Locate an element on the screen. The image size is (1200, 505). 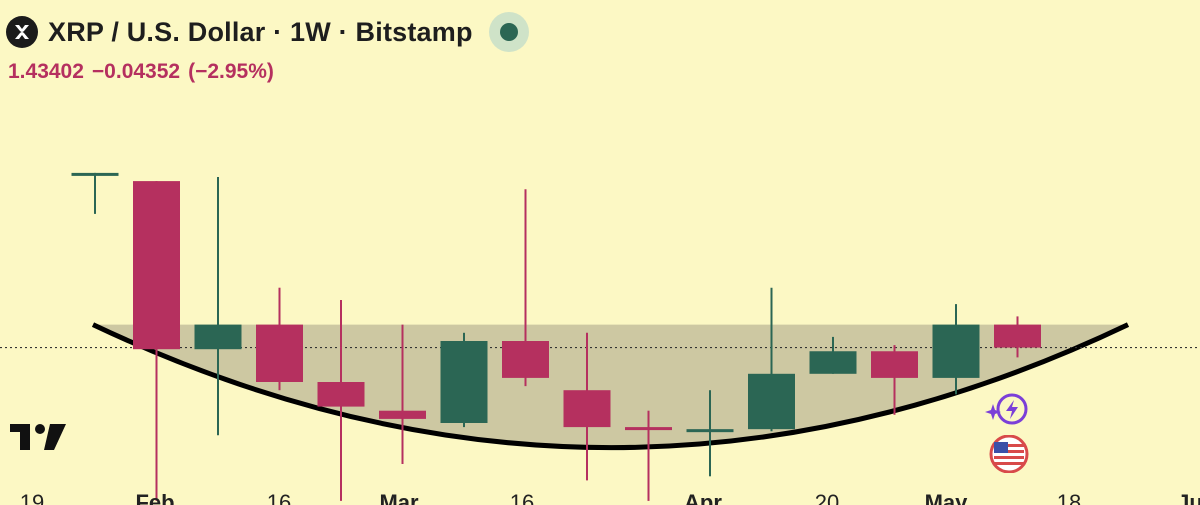
price-change-percent: (−2.95%) is located at coordinates (231, 71).